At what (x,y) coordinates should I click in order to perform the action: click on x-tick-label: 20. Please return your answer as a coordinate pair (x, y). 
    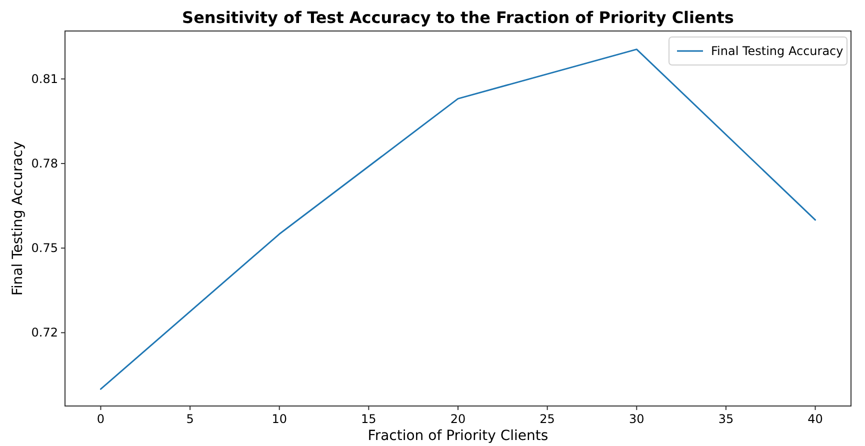
    Looking at the image, I should click on (458, 419).